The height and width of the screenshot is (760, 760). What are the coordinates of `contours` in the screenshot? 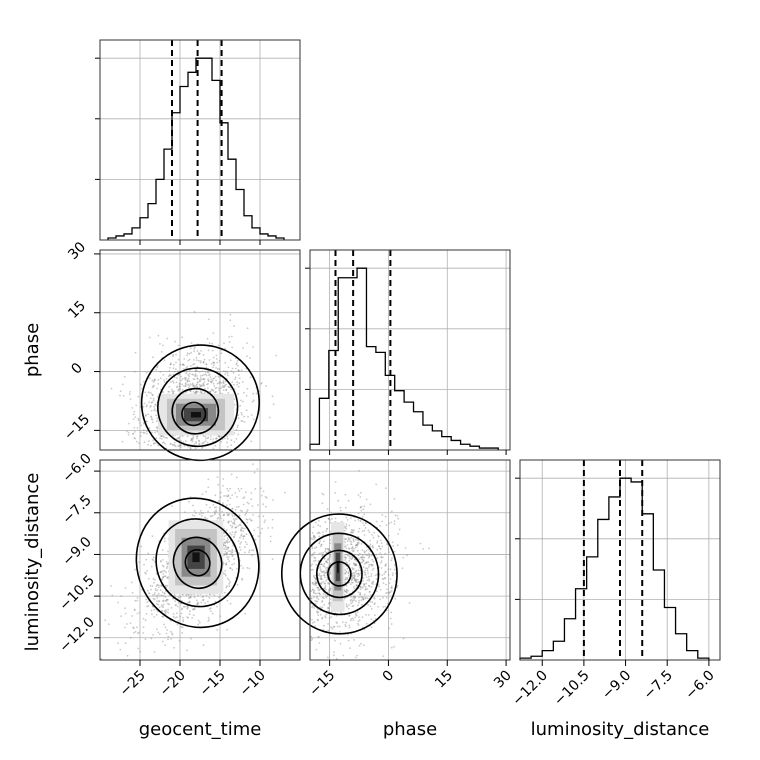 It's located at (339, 574).